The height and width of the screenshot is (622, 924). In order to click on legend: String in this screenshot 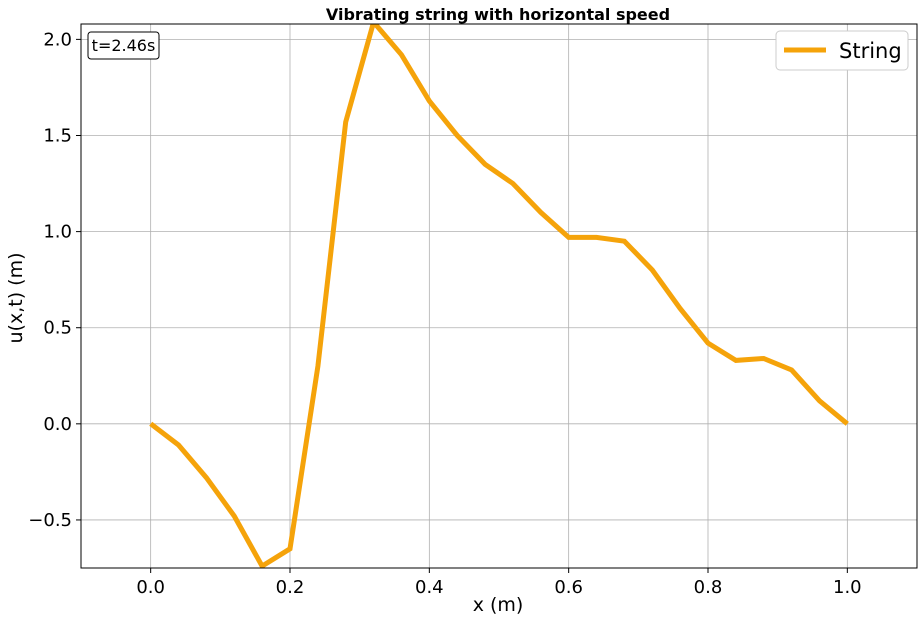, I will do `click(842, 50)`.